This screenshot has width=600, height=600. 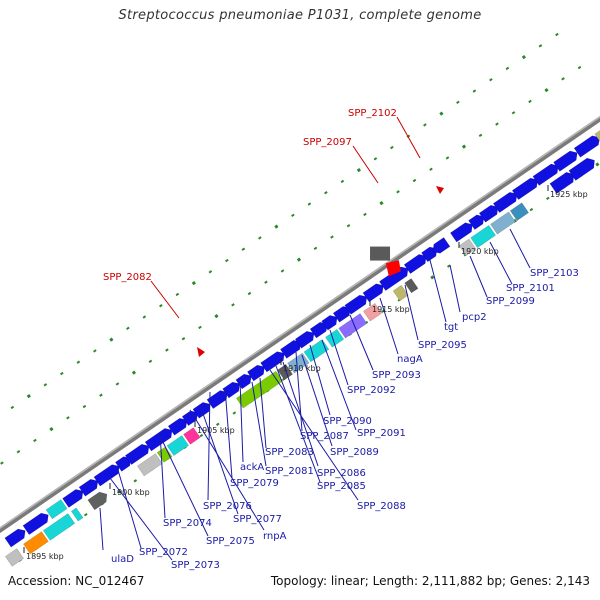 I want to click on red-labels: SPP_2102 SPP_2097 SPP_2082, so click(x=250, y=195).